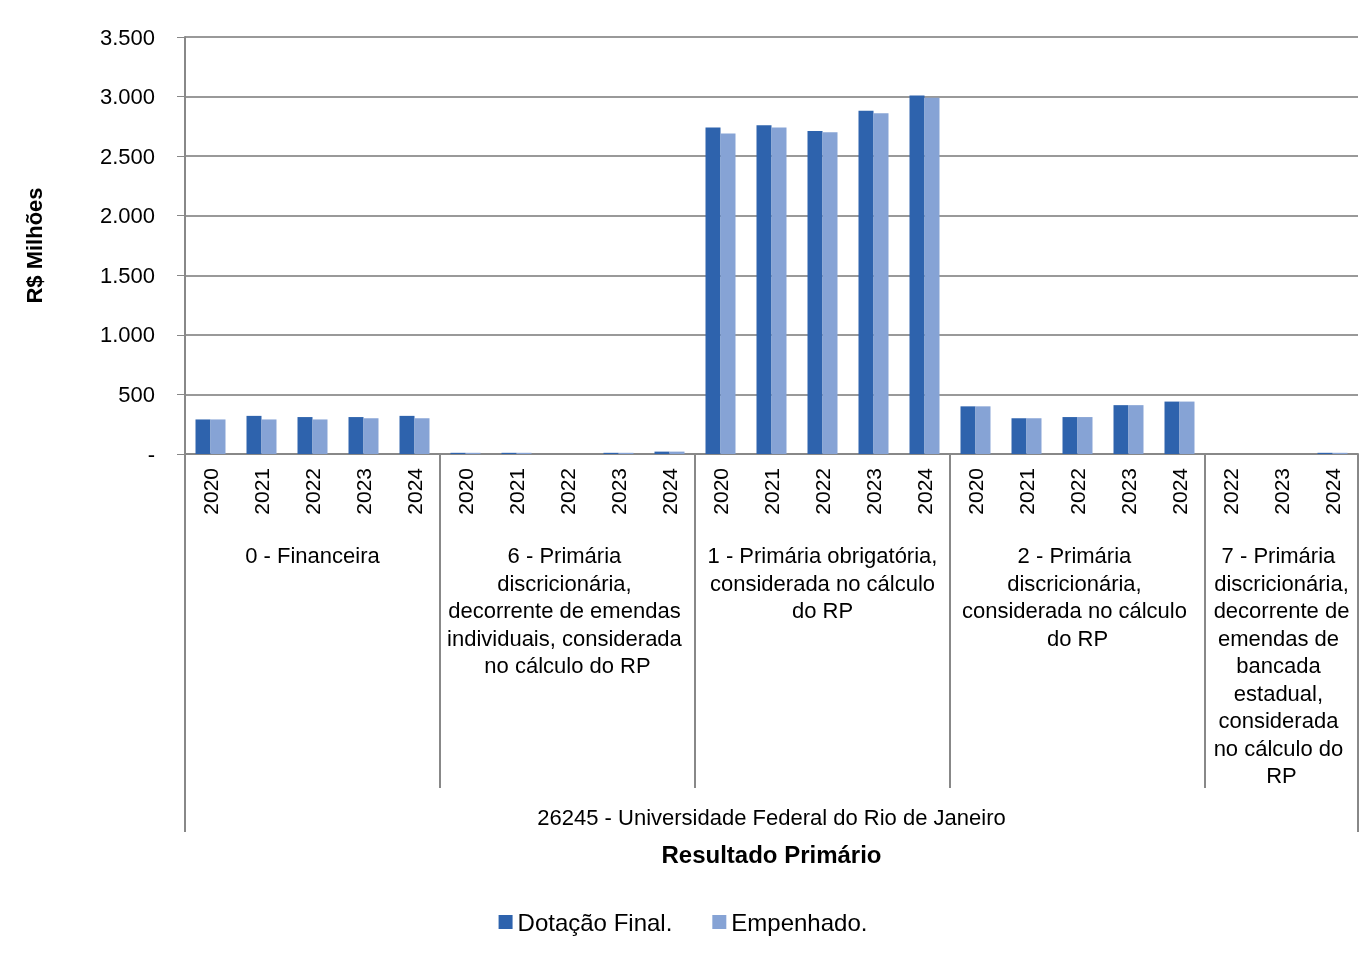 Image resolution: width=1366 pixels, height=957 pixels. What do you see at coordinates (136, 394) in the screenshot?
I see `y-tick-label: 500` at bounding box center [136, 394].